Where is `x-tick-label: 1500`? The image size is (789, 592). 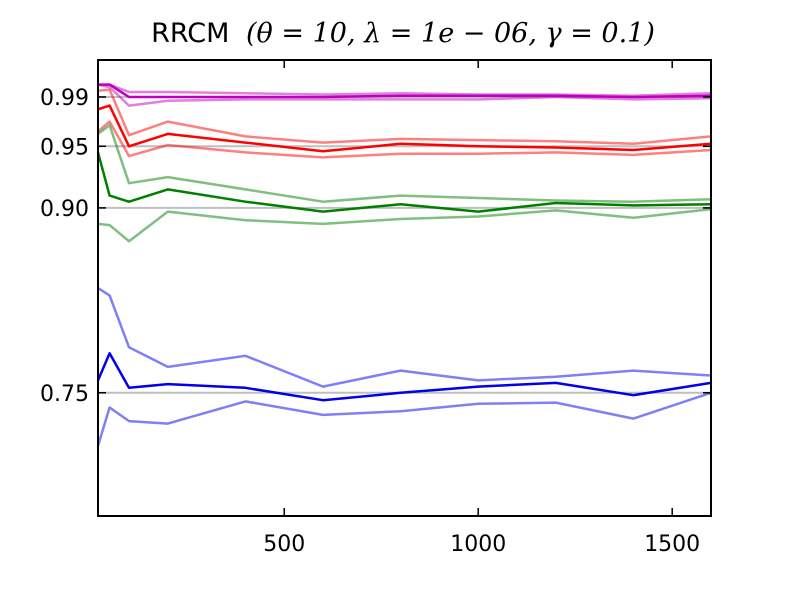
x-tick-label: 1500 is located at coordinates (672, 544).